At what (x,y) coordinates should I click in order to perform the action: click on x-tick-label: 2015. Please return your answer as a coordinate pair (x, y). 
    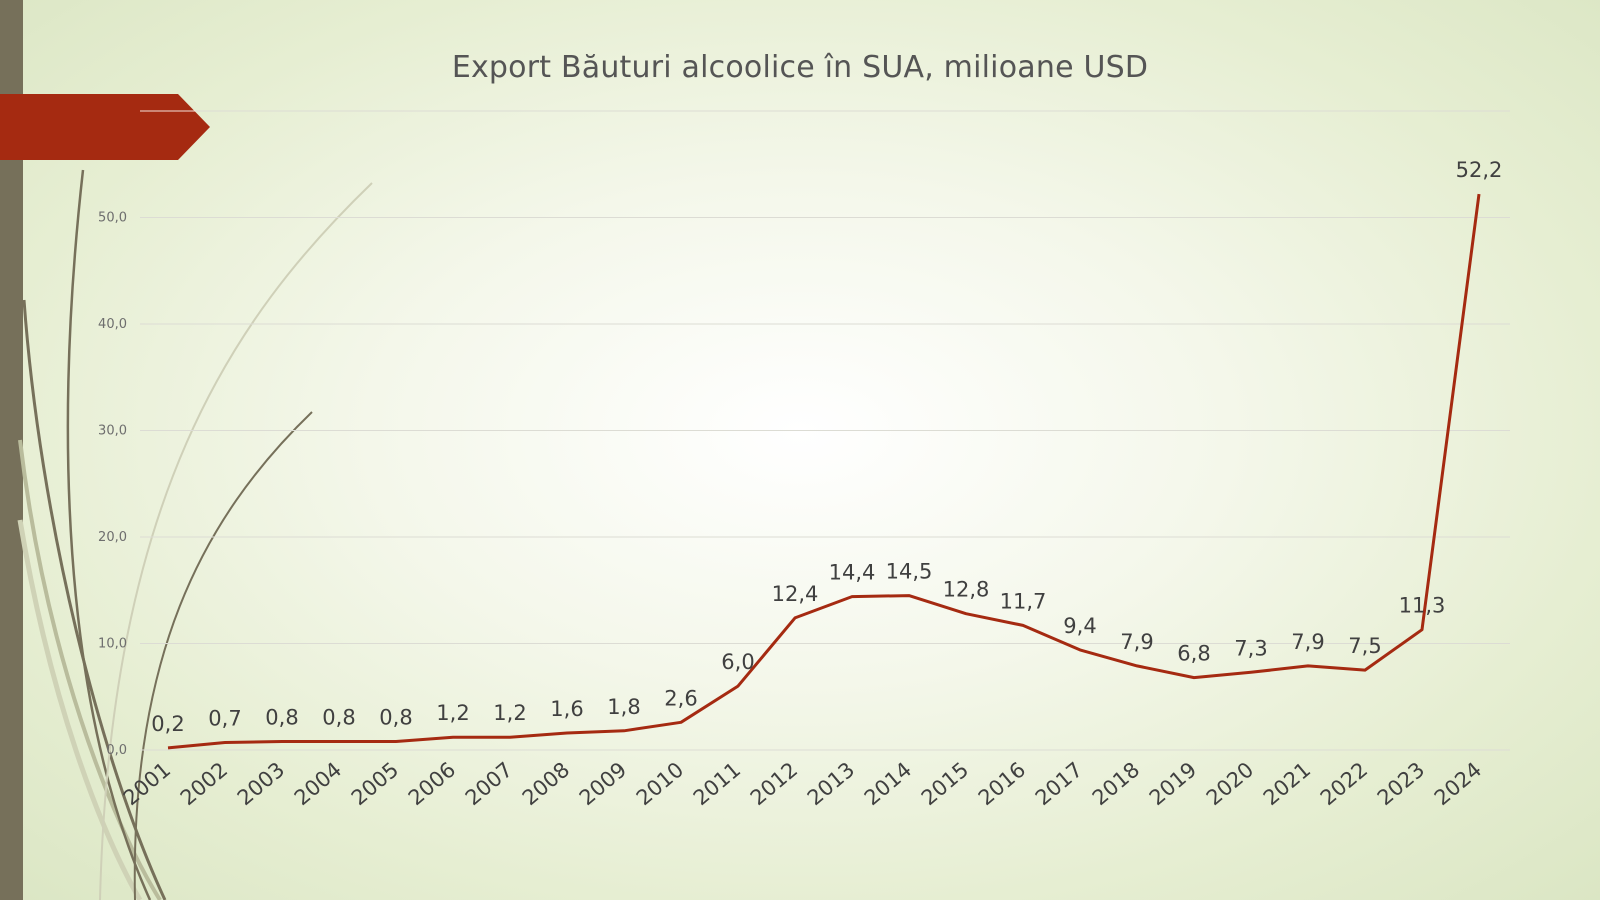
    Looking at the image, I should click on (945, 783).